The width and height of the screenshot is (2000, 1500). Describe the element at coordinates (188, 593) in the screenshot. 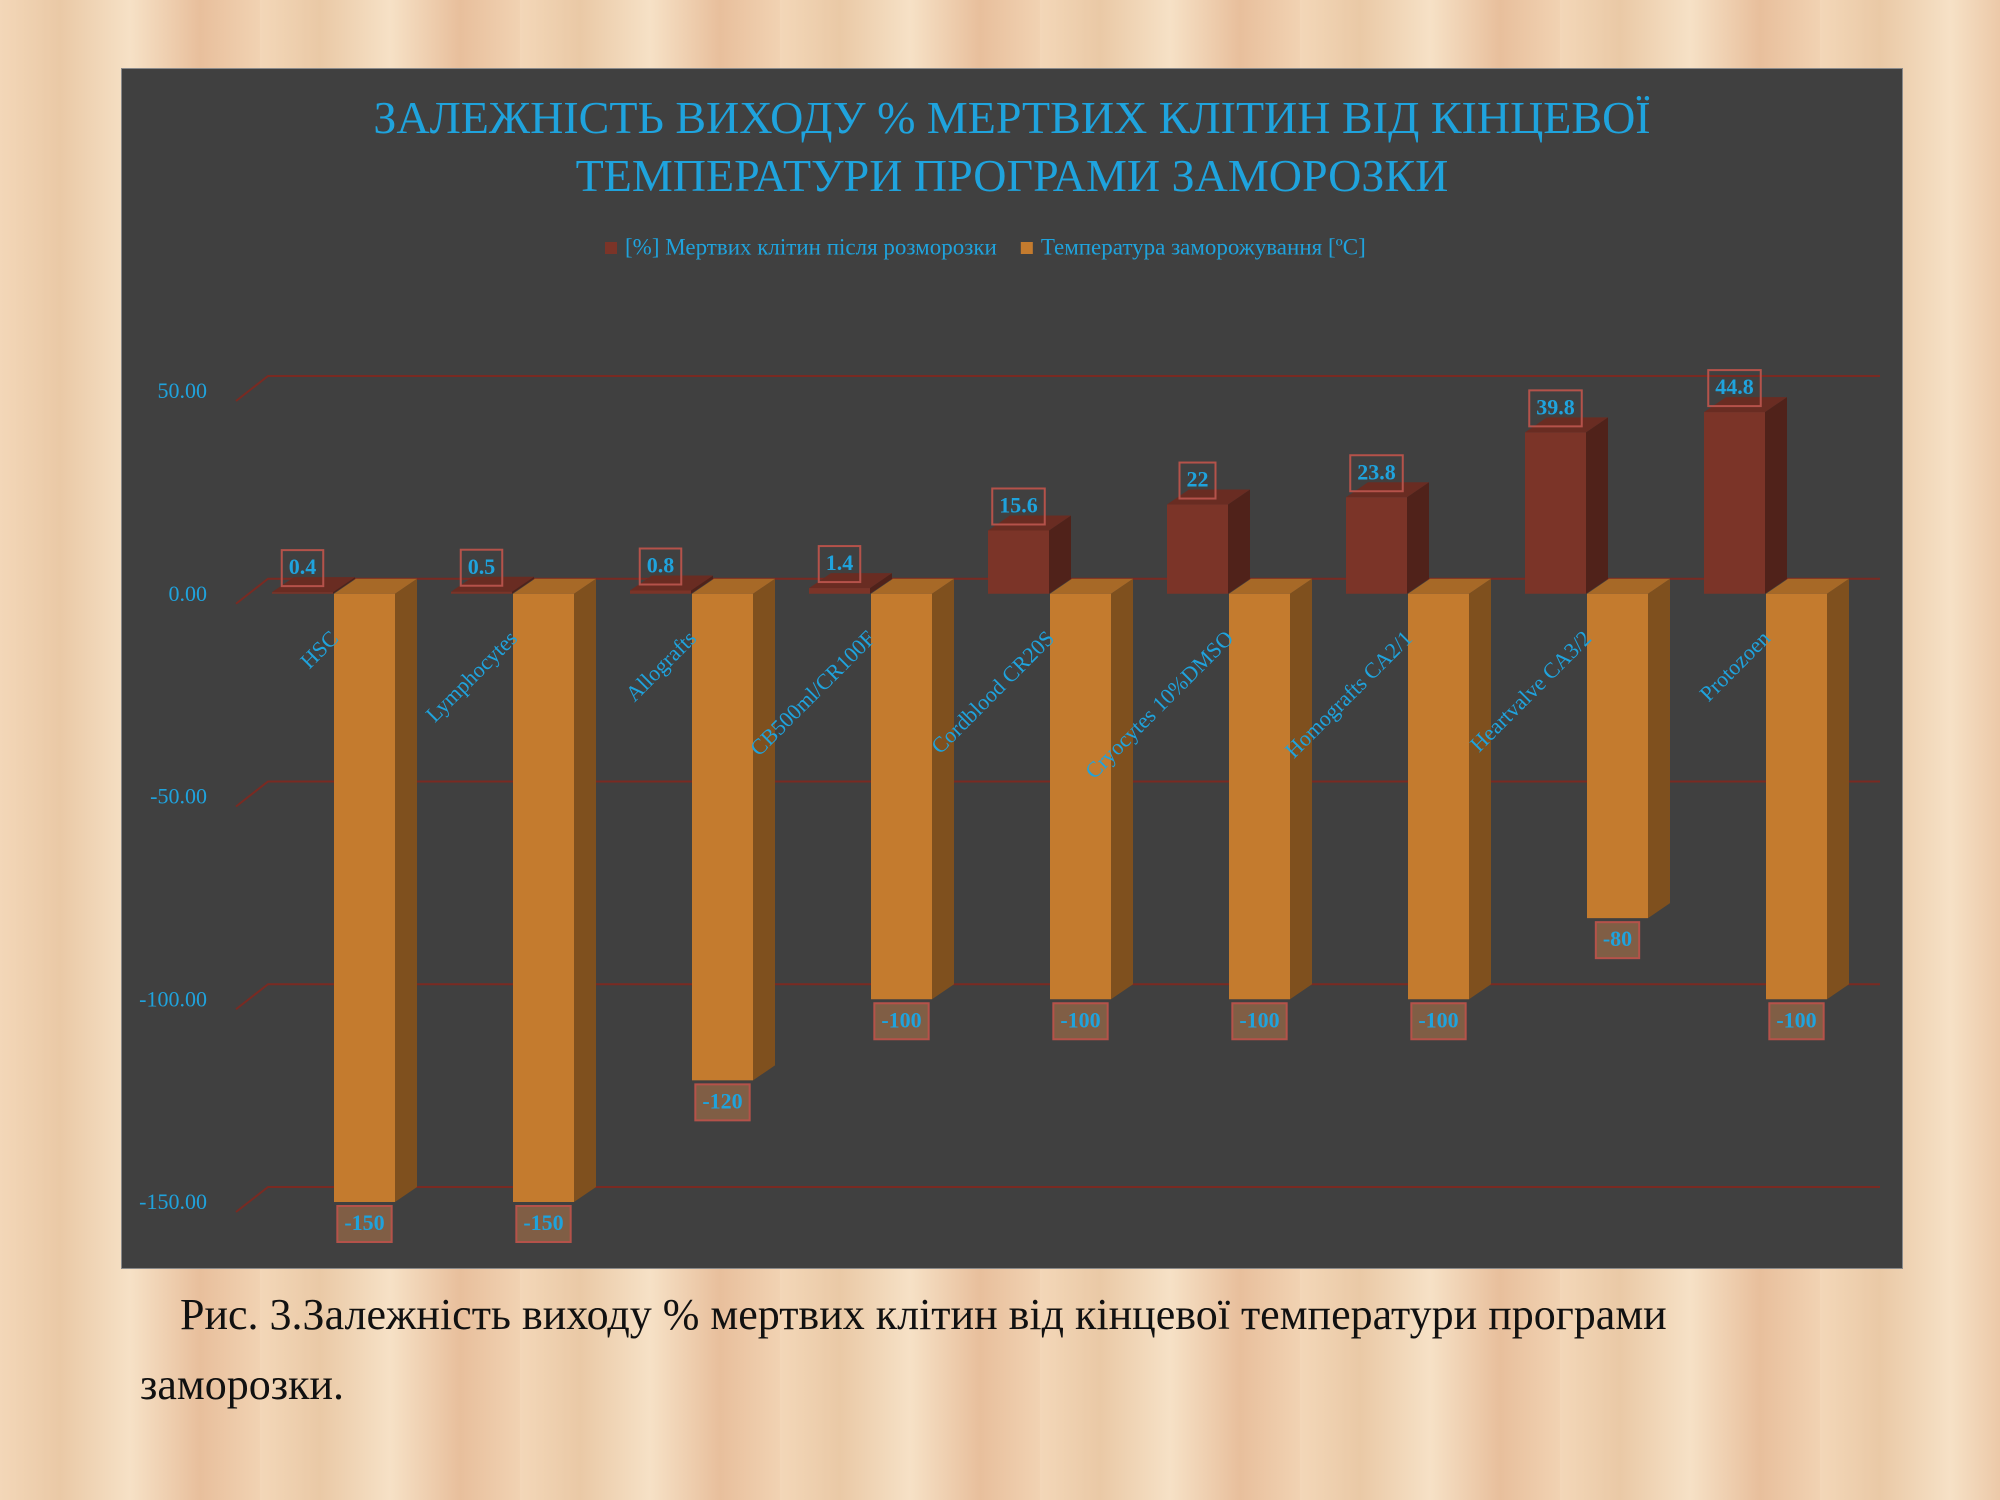

I see `y-tick-label: 0.00` at that location.